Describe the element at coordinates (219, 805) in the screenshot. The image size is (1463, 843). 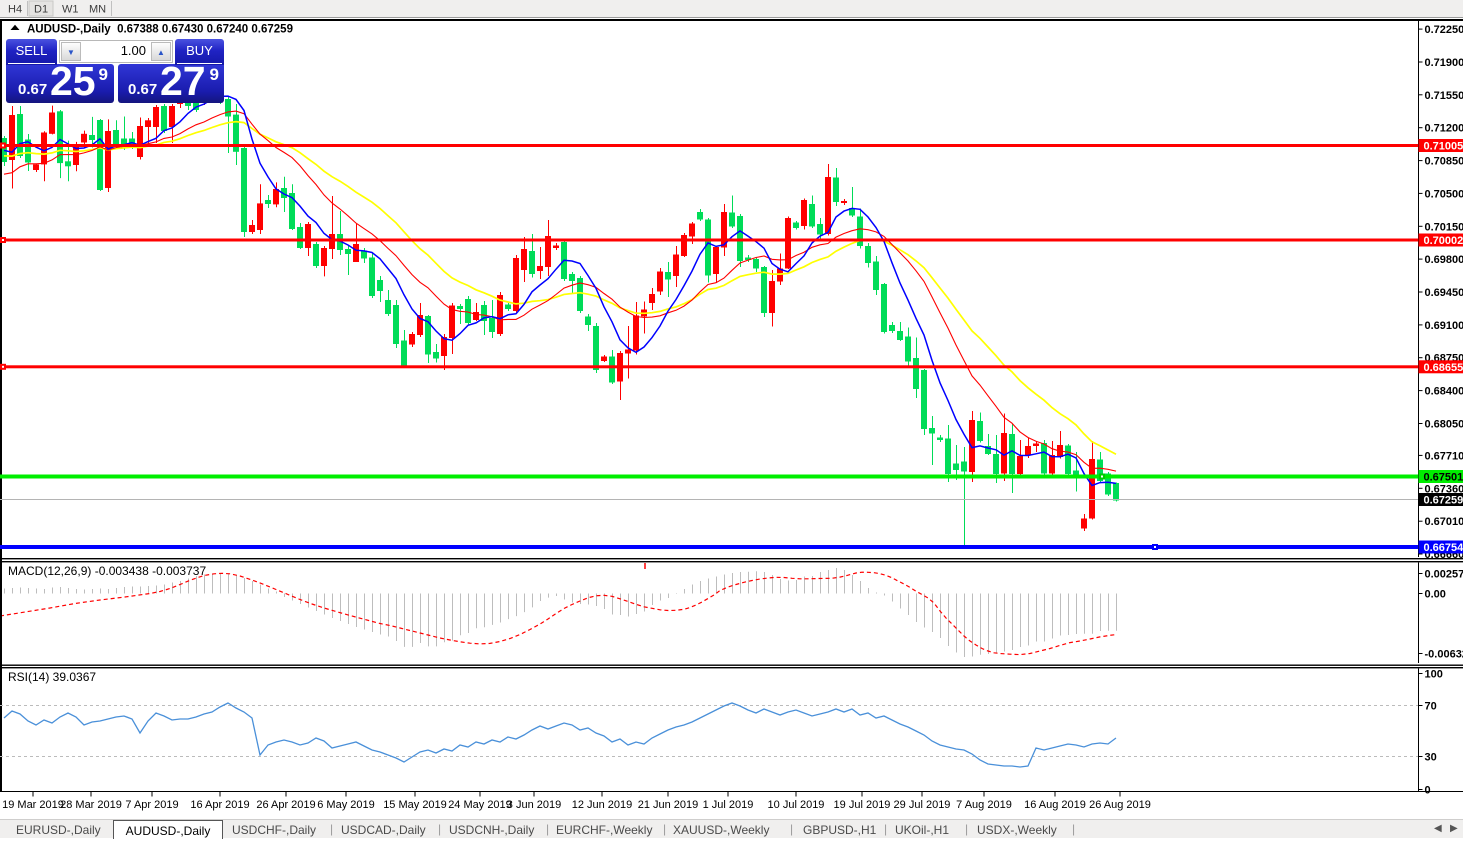
I see `svg-text: 16 Apr 2019` at that location.